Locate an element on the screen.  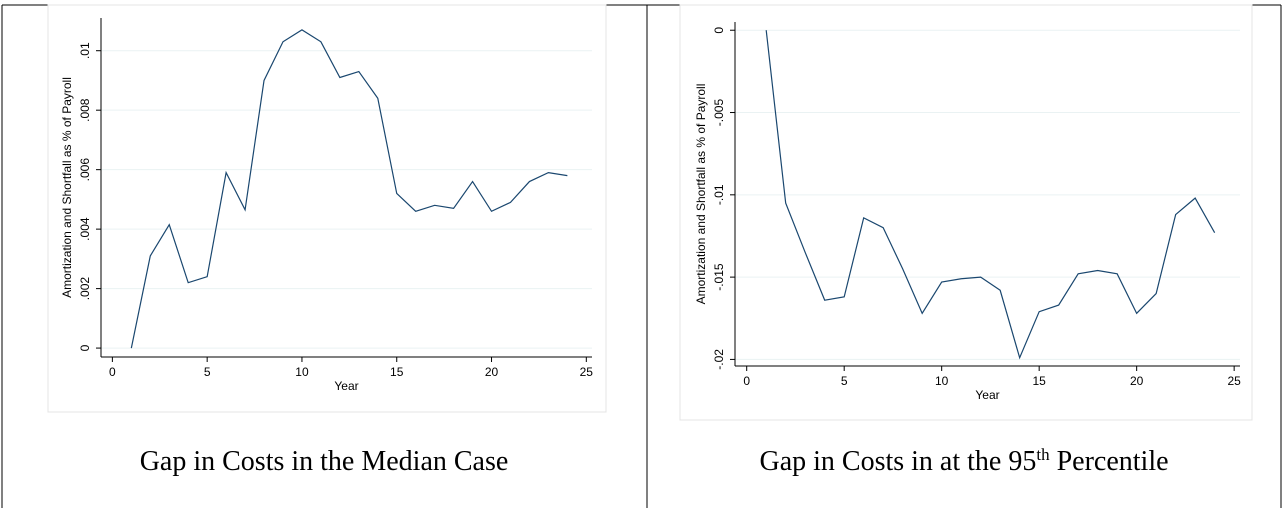
y-tick-label: .004 is located at coordinates (85, 229).